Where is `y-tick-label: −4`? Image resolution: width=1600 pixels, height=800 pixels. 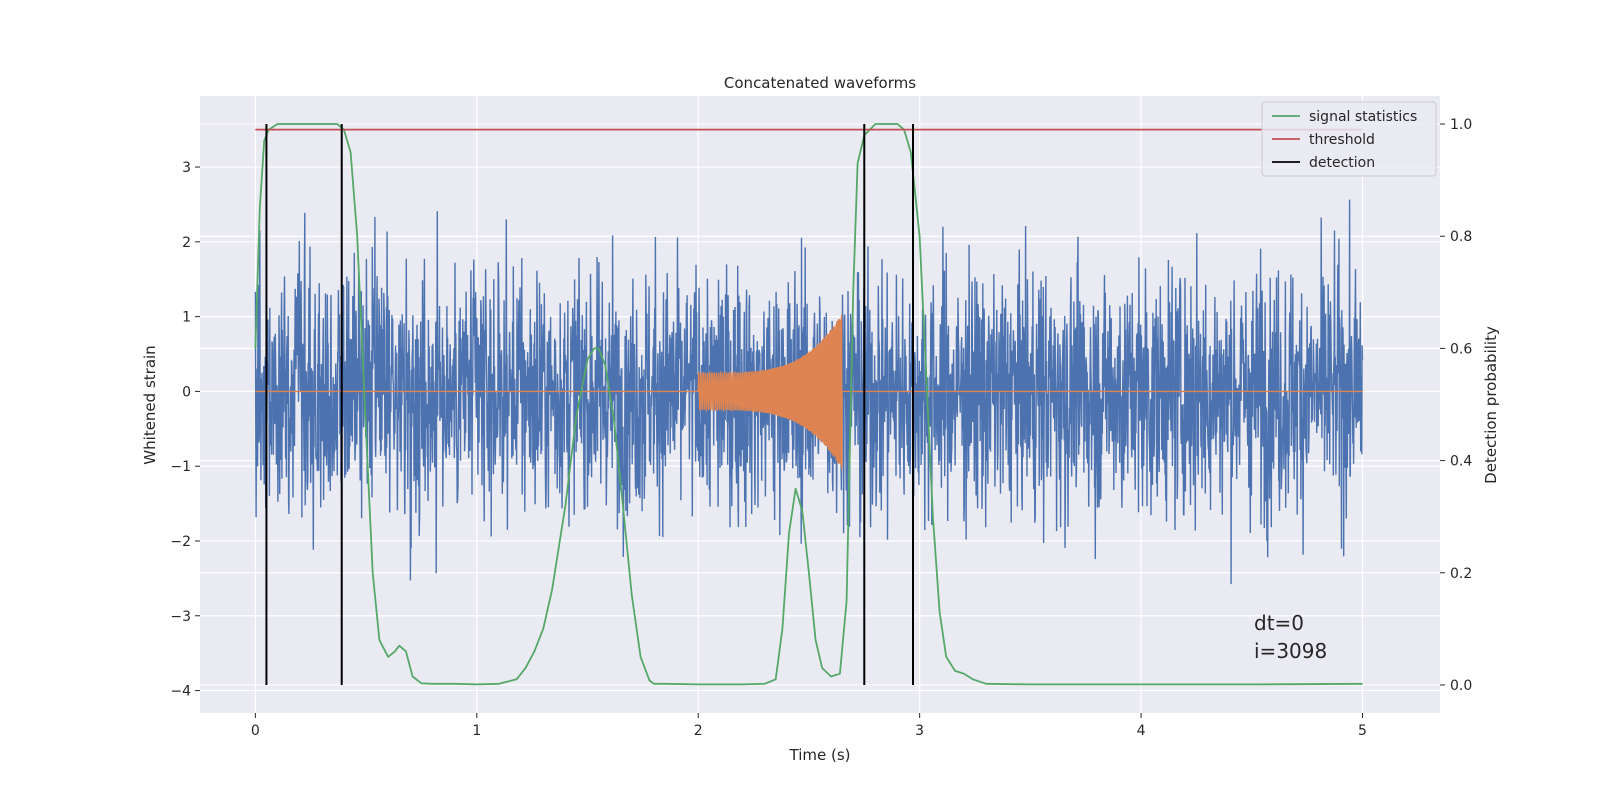
y-tick-label: −4 is located at coordinates (180, 692).